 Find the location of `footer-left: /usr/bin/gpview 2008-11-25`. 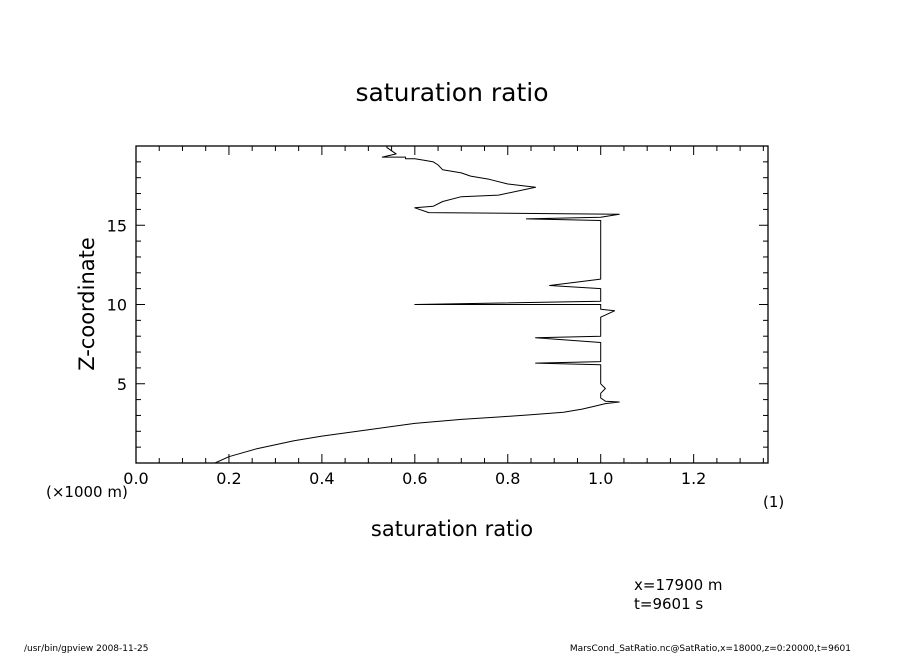

footer-left: /usr/bin/gpview 2008-11-25 is located at coordinates (86, 649).